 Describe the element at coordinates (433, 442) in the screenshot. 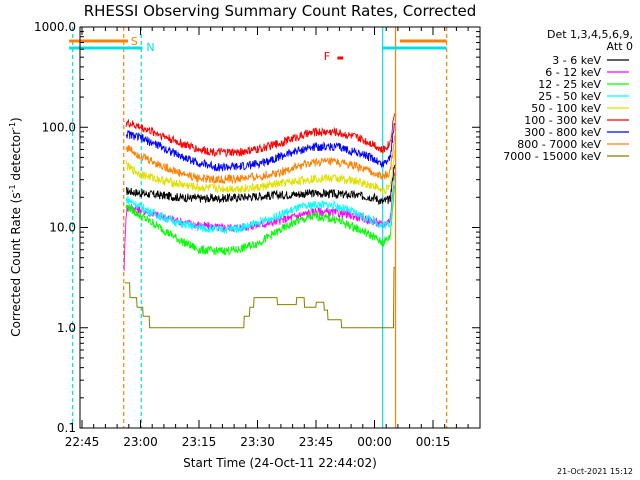

I see `x-tick-label: 00:15` at that location.